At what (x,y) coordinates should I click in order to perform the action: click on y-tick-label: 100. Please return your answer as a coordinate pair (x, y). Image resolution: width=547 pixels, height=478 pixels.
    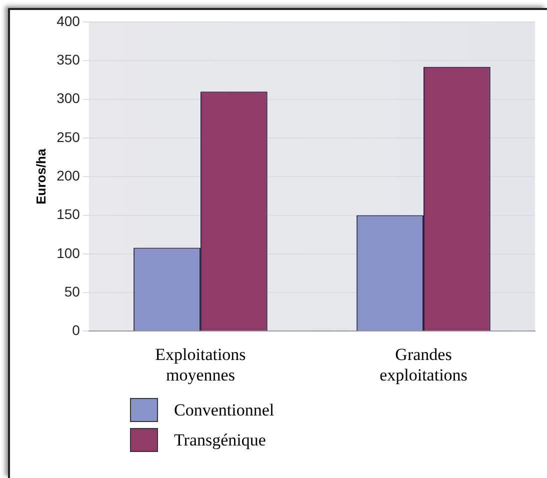
    Looking at the image, I should click on (68, 252).